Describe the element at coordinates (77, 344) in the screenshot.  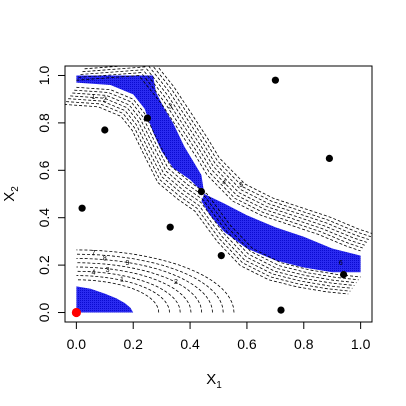
I see `x-tick-label: 0.0` at that location.